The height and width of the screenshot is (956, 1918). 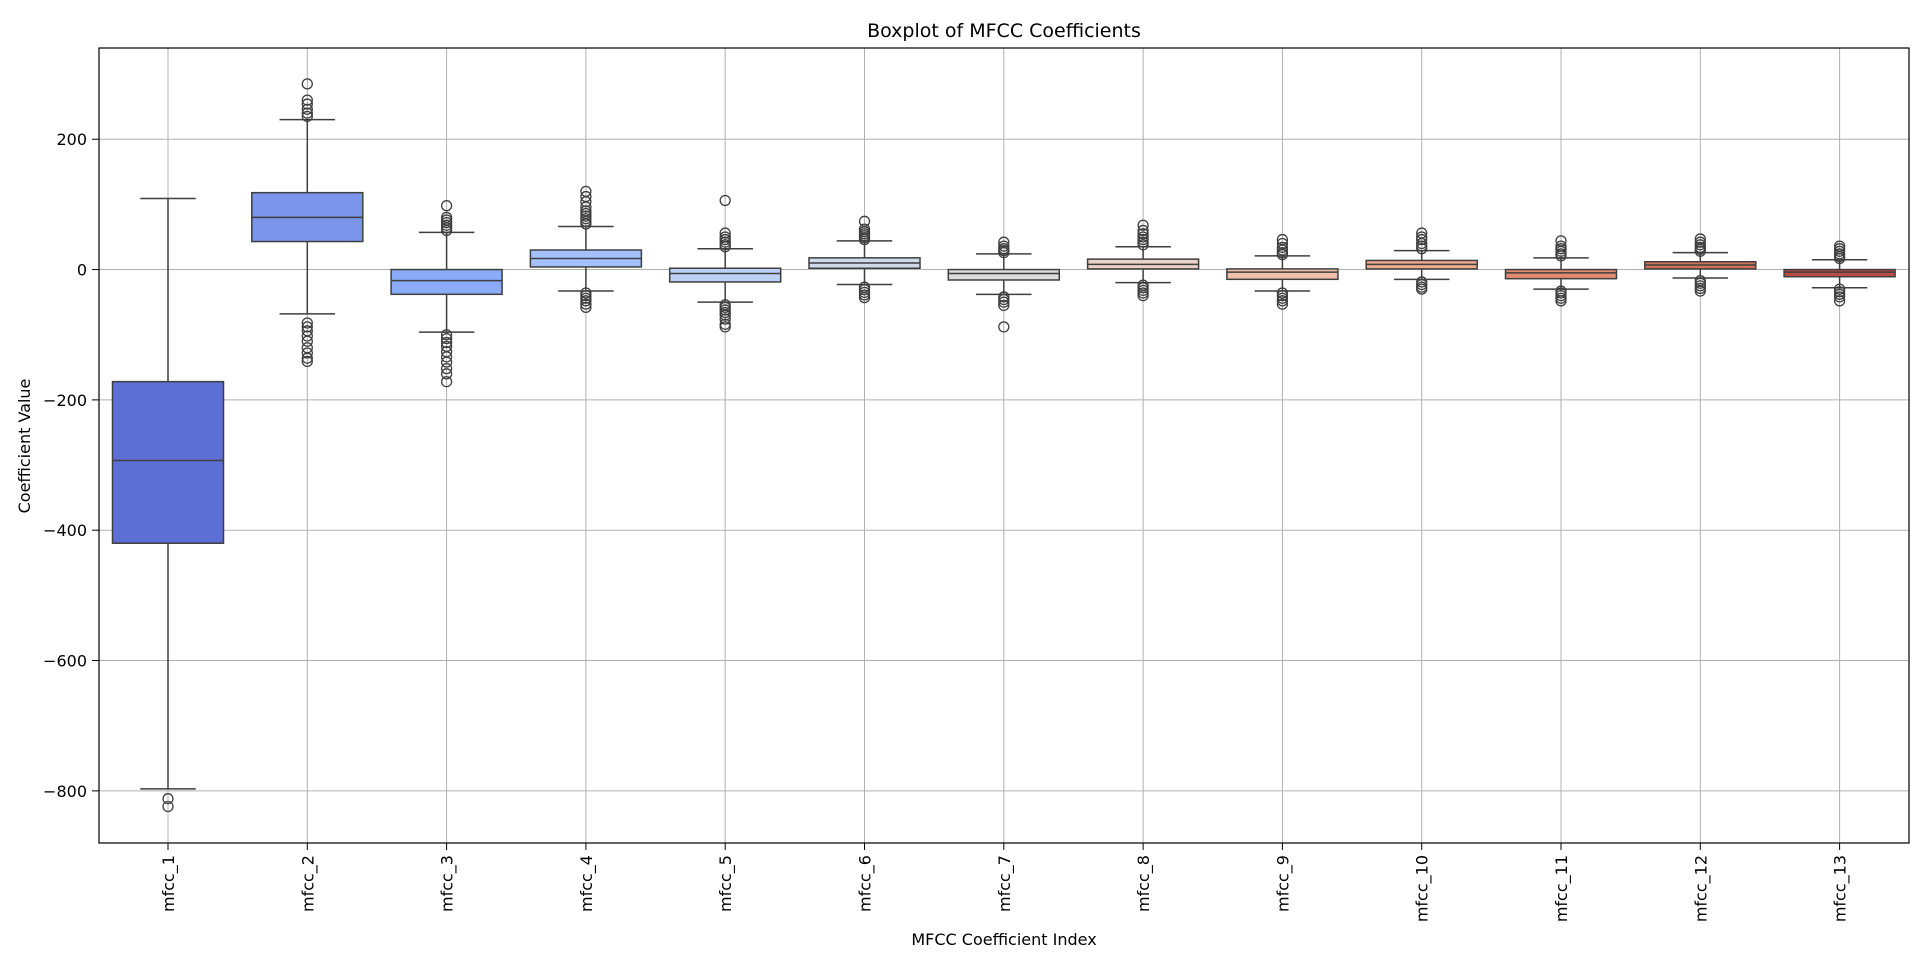 What do you see at coordinates (448, 883) in the screenshot?
I see `x-tick-label: mfcc_3` at bounding box center [448, 883].